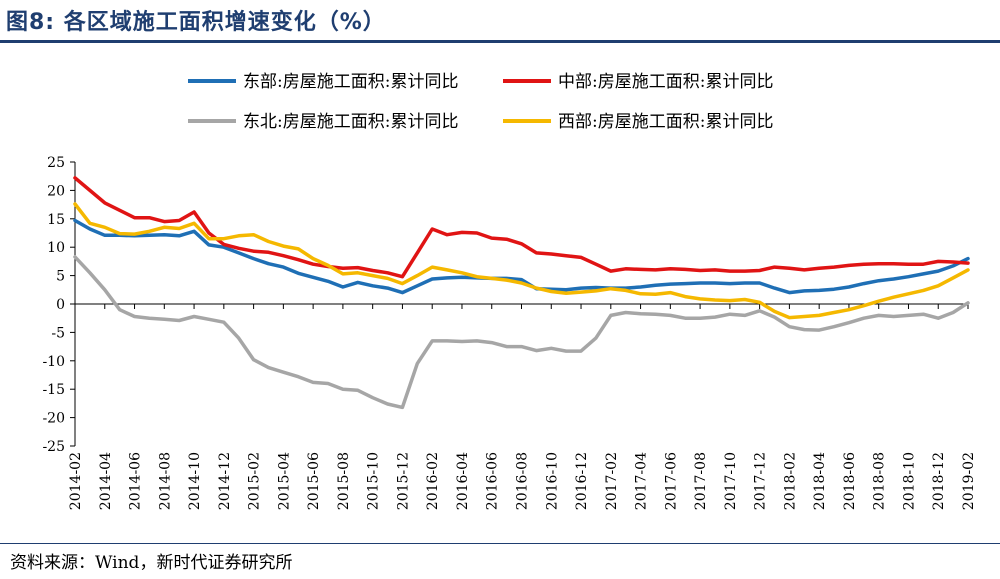 Image resolution: width=1000 pixels, height=579 pixels. Describe the element at coordinates (225, 481) in the screenshot. I see `x-tick-label: 2014-12` at that location.